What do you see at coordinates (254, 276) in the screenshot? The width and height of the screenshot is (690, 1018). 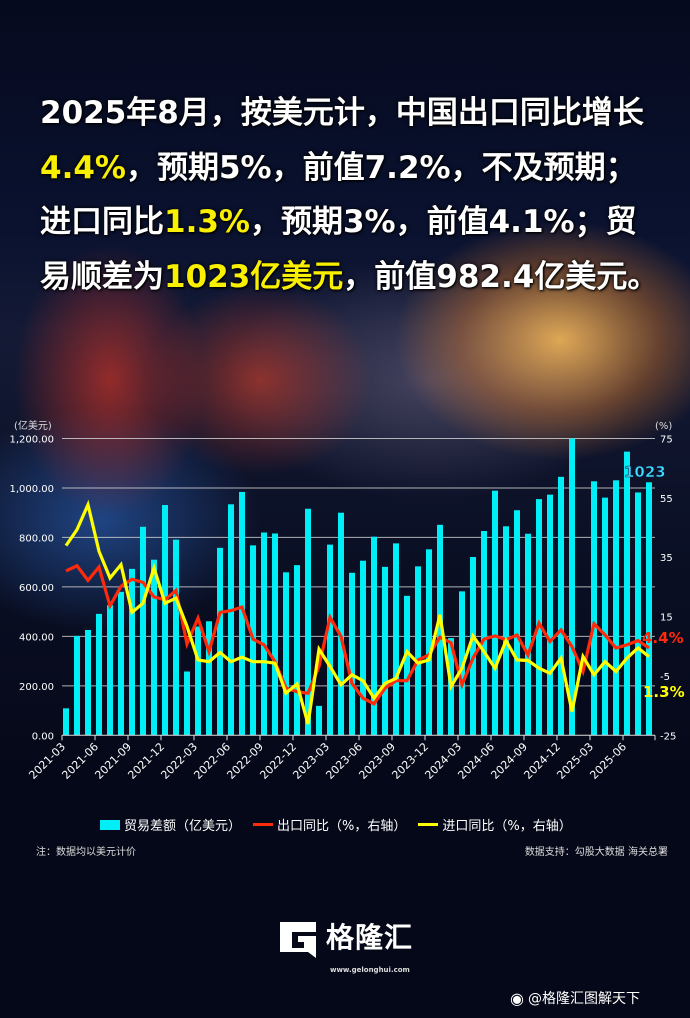 I see `trade-surplus-highlight: 1023亿美元` at bounding box center [254, 276].